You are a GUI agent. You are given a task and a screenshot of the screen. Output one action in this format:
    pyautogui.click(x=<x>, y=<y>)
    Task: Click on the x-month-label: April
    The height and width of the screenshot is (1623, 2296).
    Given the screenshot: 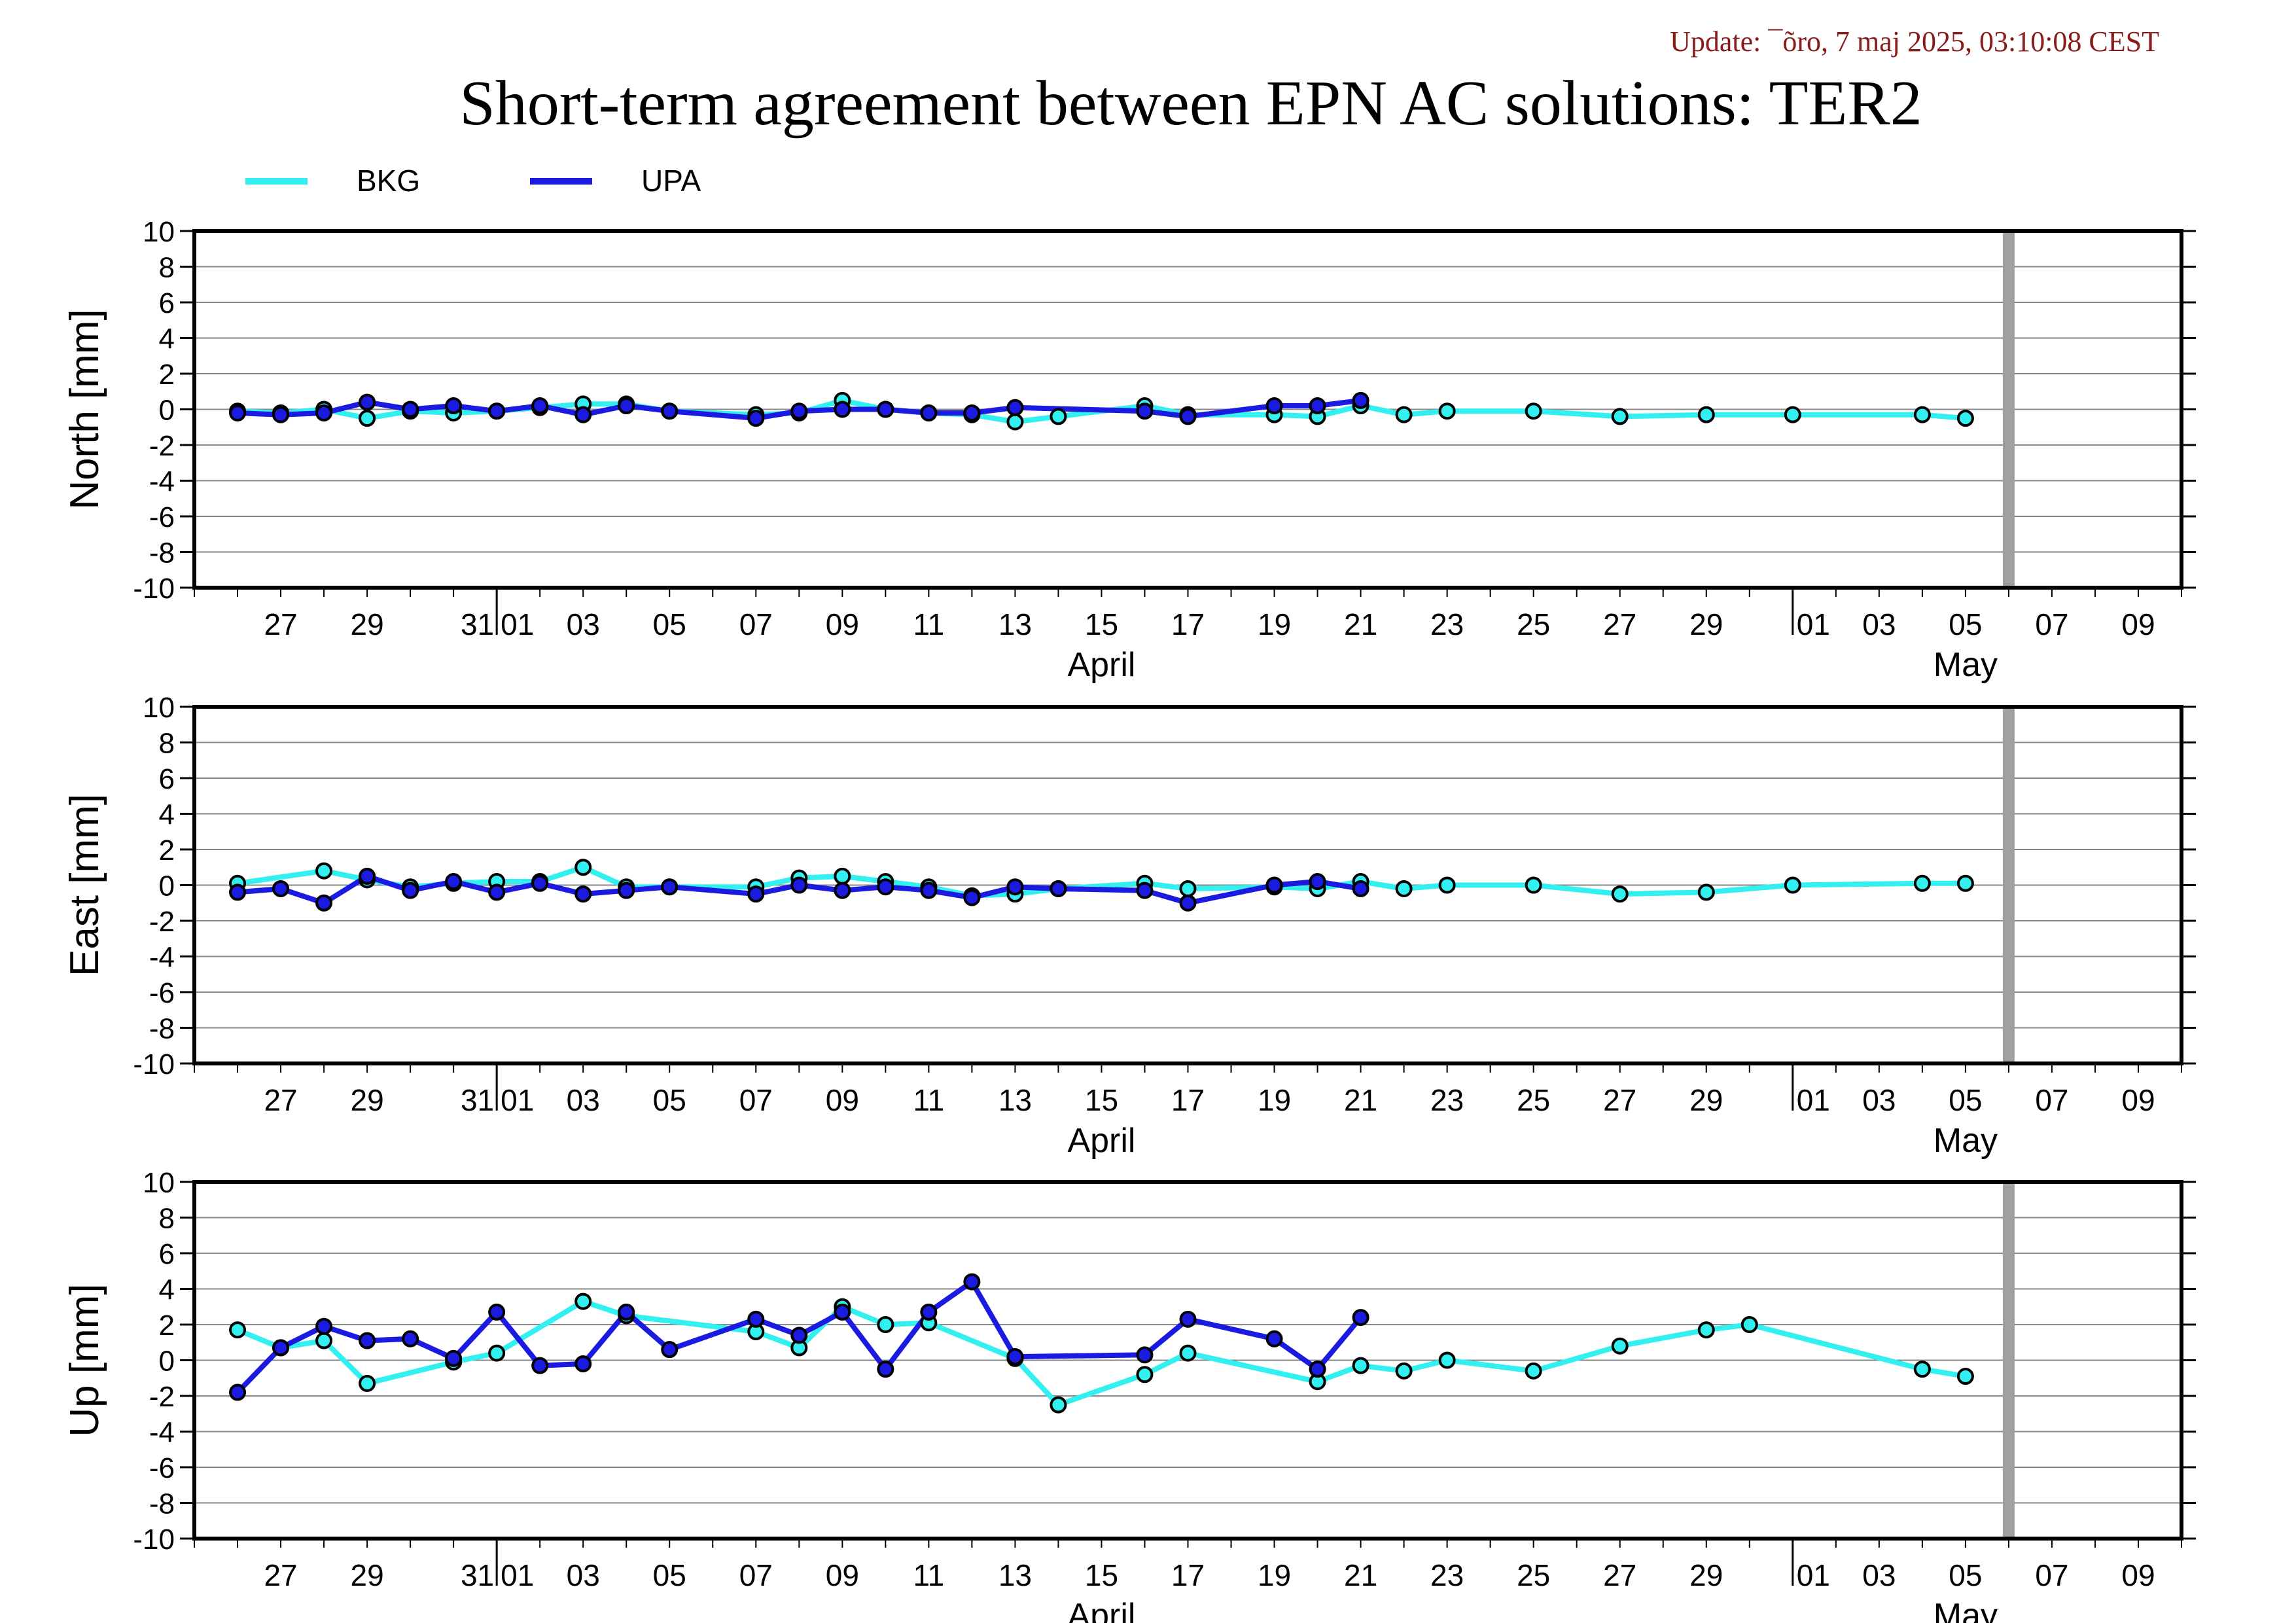 What is the action you would take?
    pyautogui.click(x=1101, y=665)
    